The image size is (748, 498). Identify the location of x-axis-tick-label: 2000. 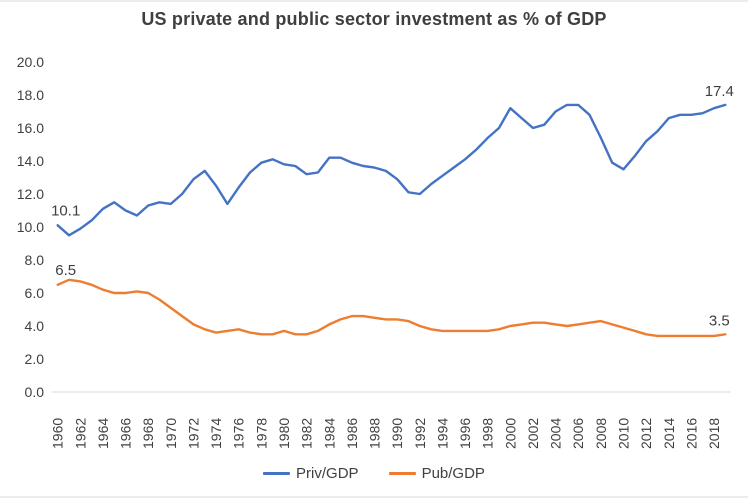
(510, 433).